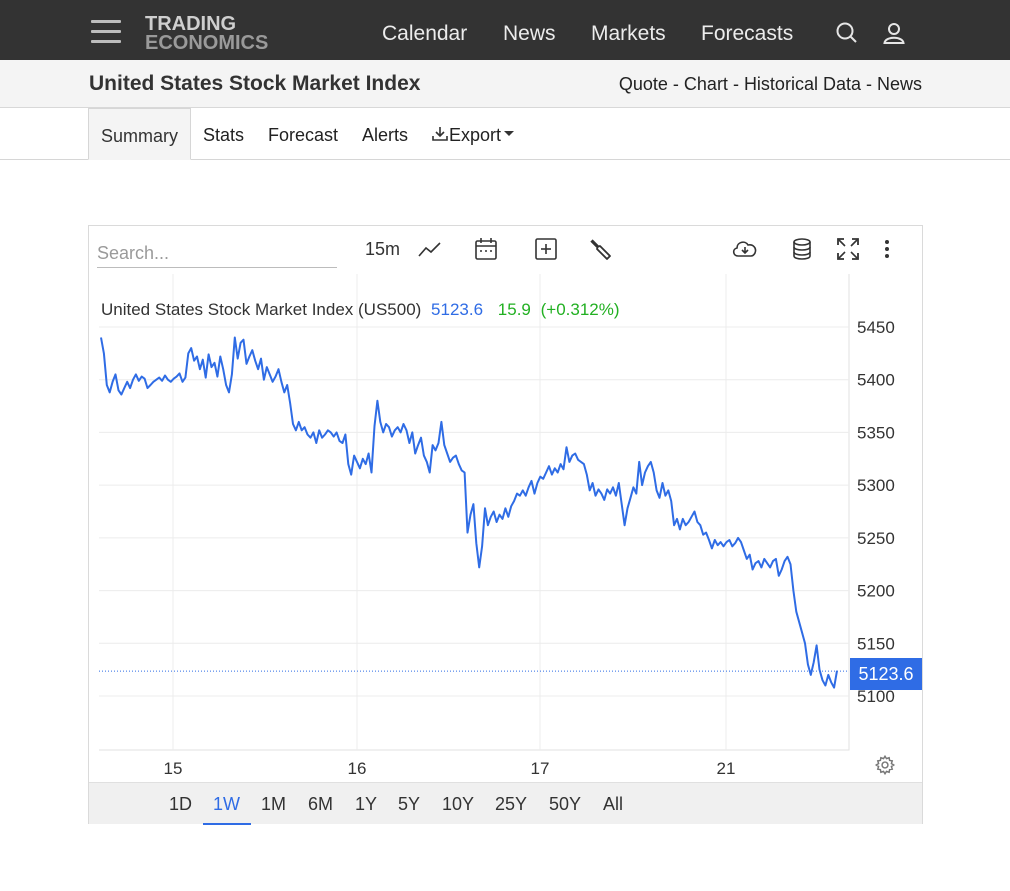  Describe the element at coordinates (600, 249) in the screenshot. I see `wrench-icon` at that location.